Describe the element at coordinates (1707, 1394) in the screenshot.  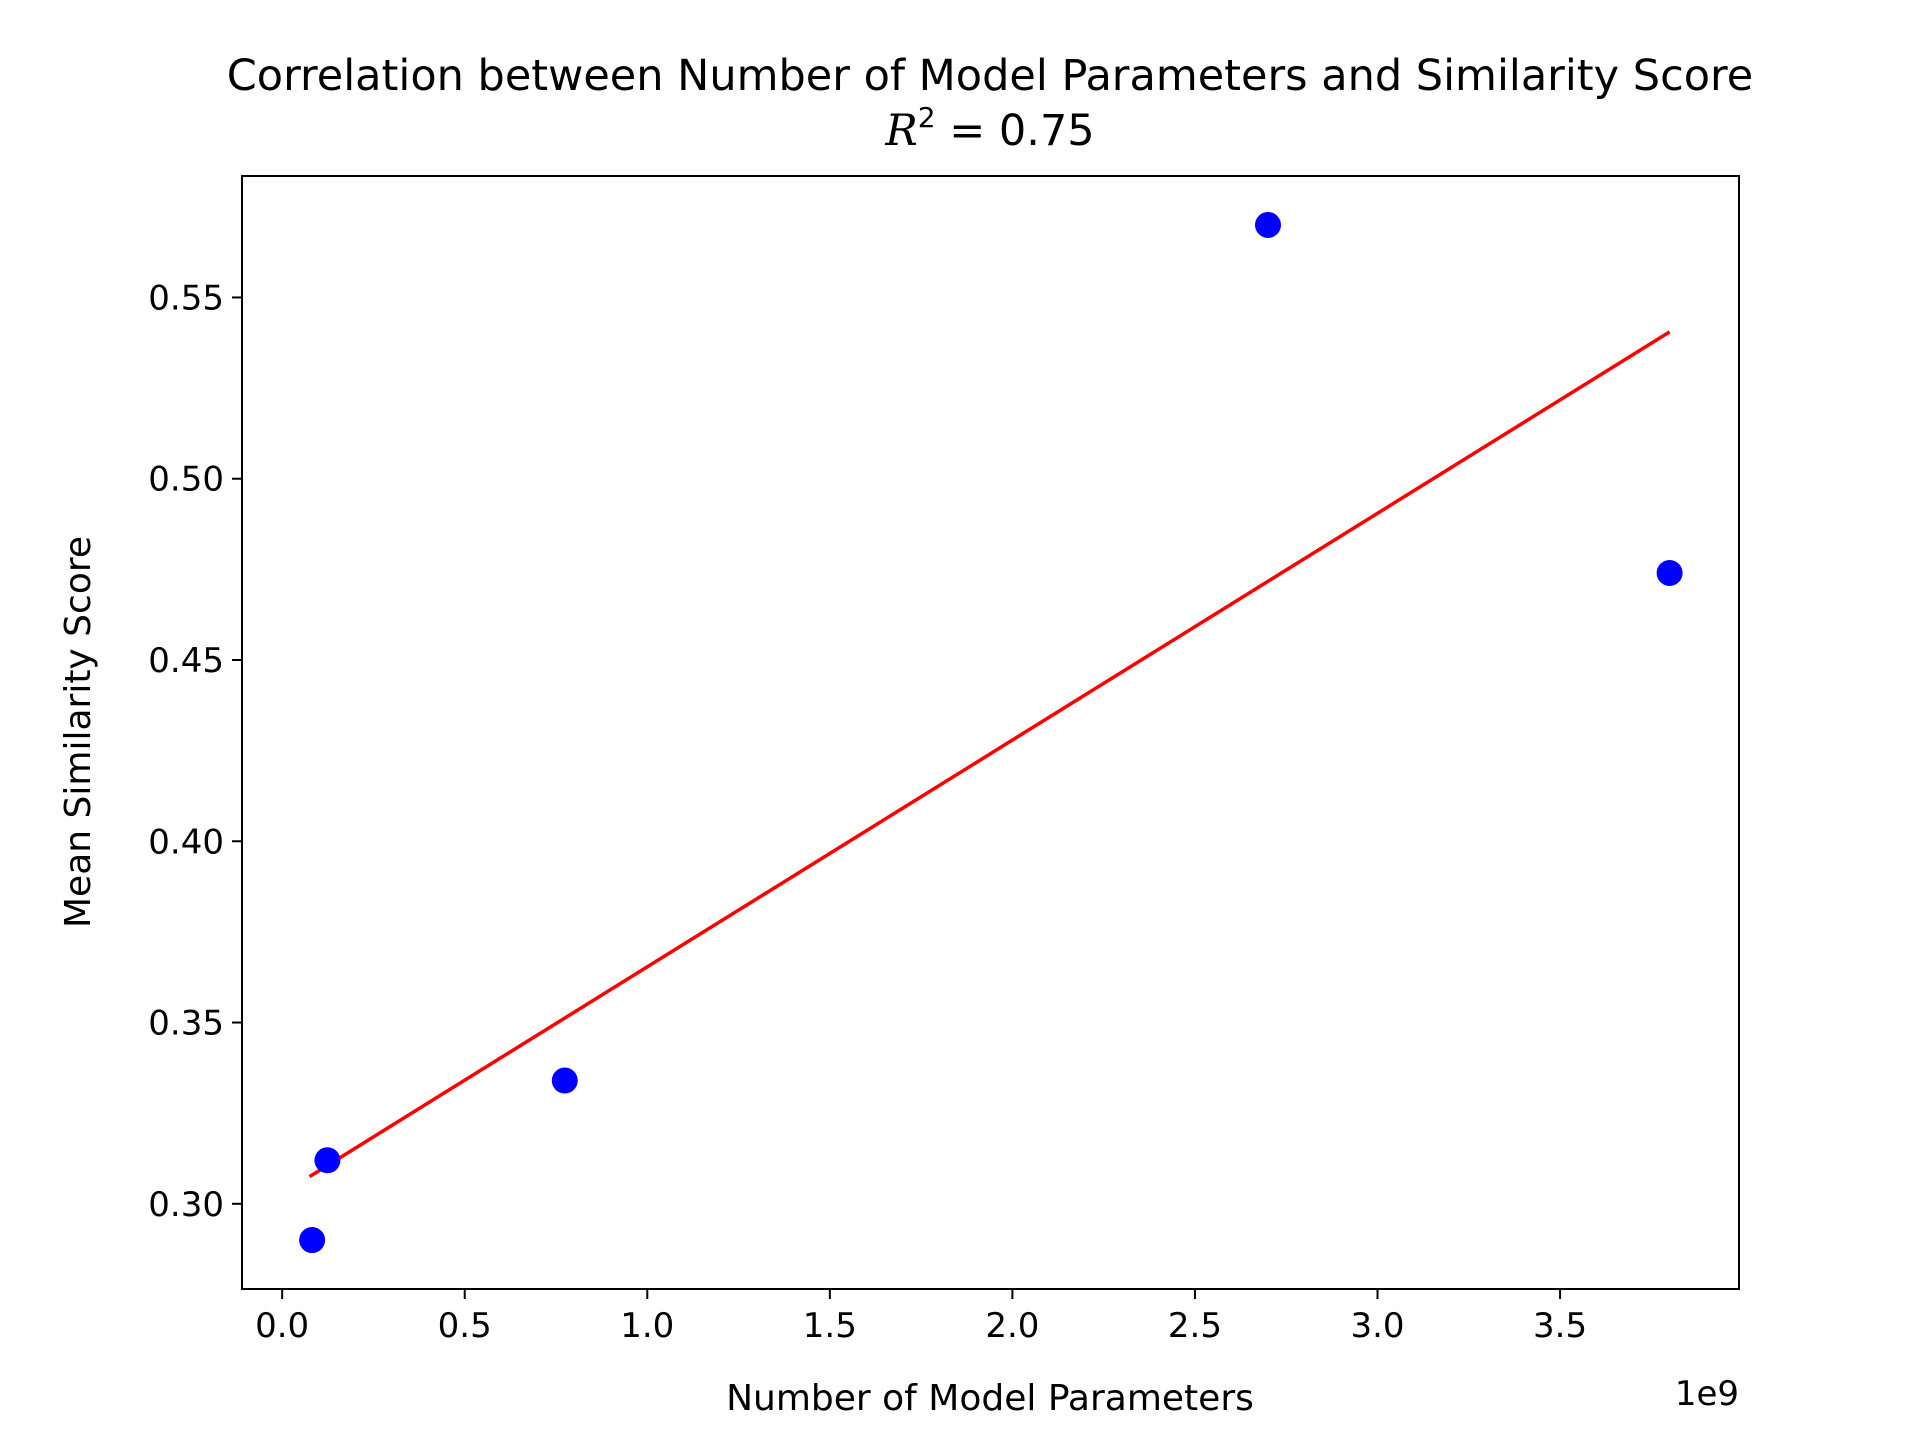
I see `x-axis-offset-label: 1e9` at that location.